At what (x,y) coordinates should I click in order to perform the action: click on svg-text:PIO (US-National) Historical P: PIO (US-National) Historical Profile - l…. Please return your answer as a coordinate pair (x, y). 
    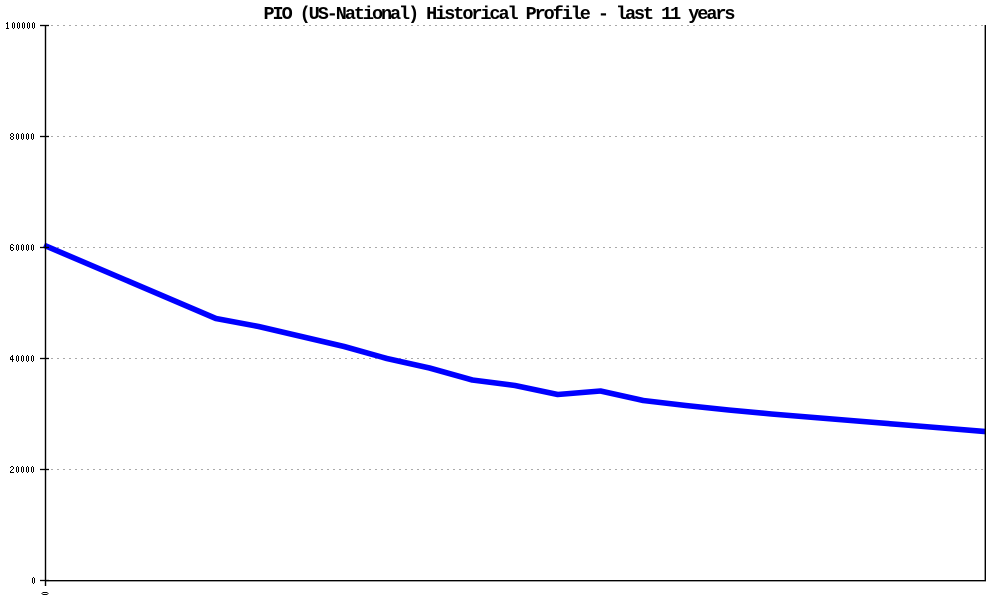
    Looking at the image, I should click on (500, 14).